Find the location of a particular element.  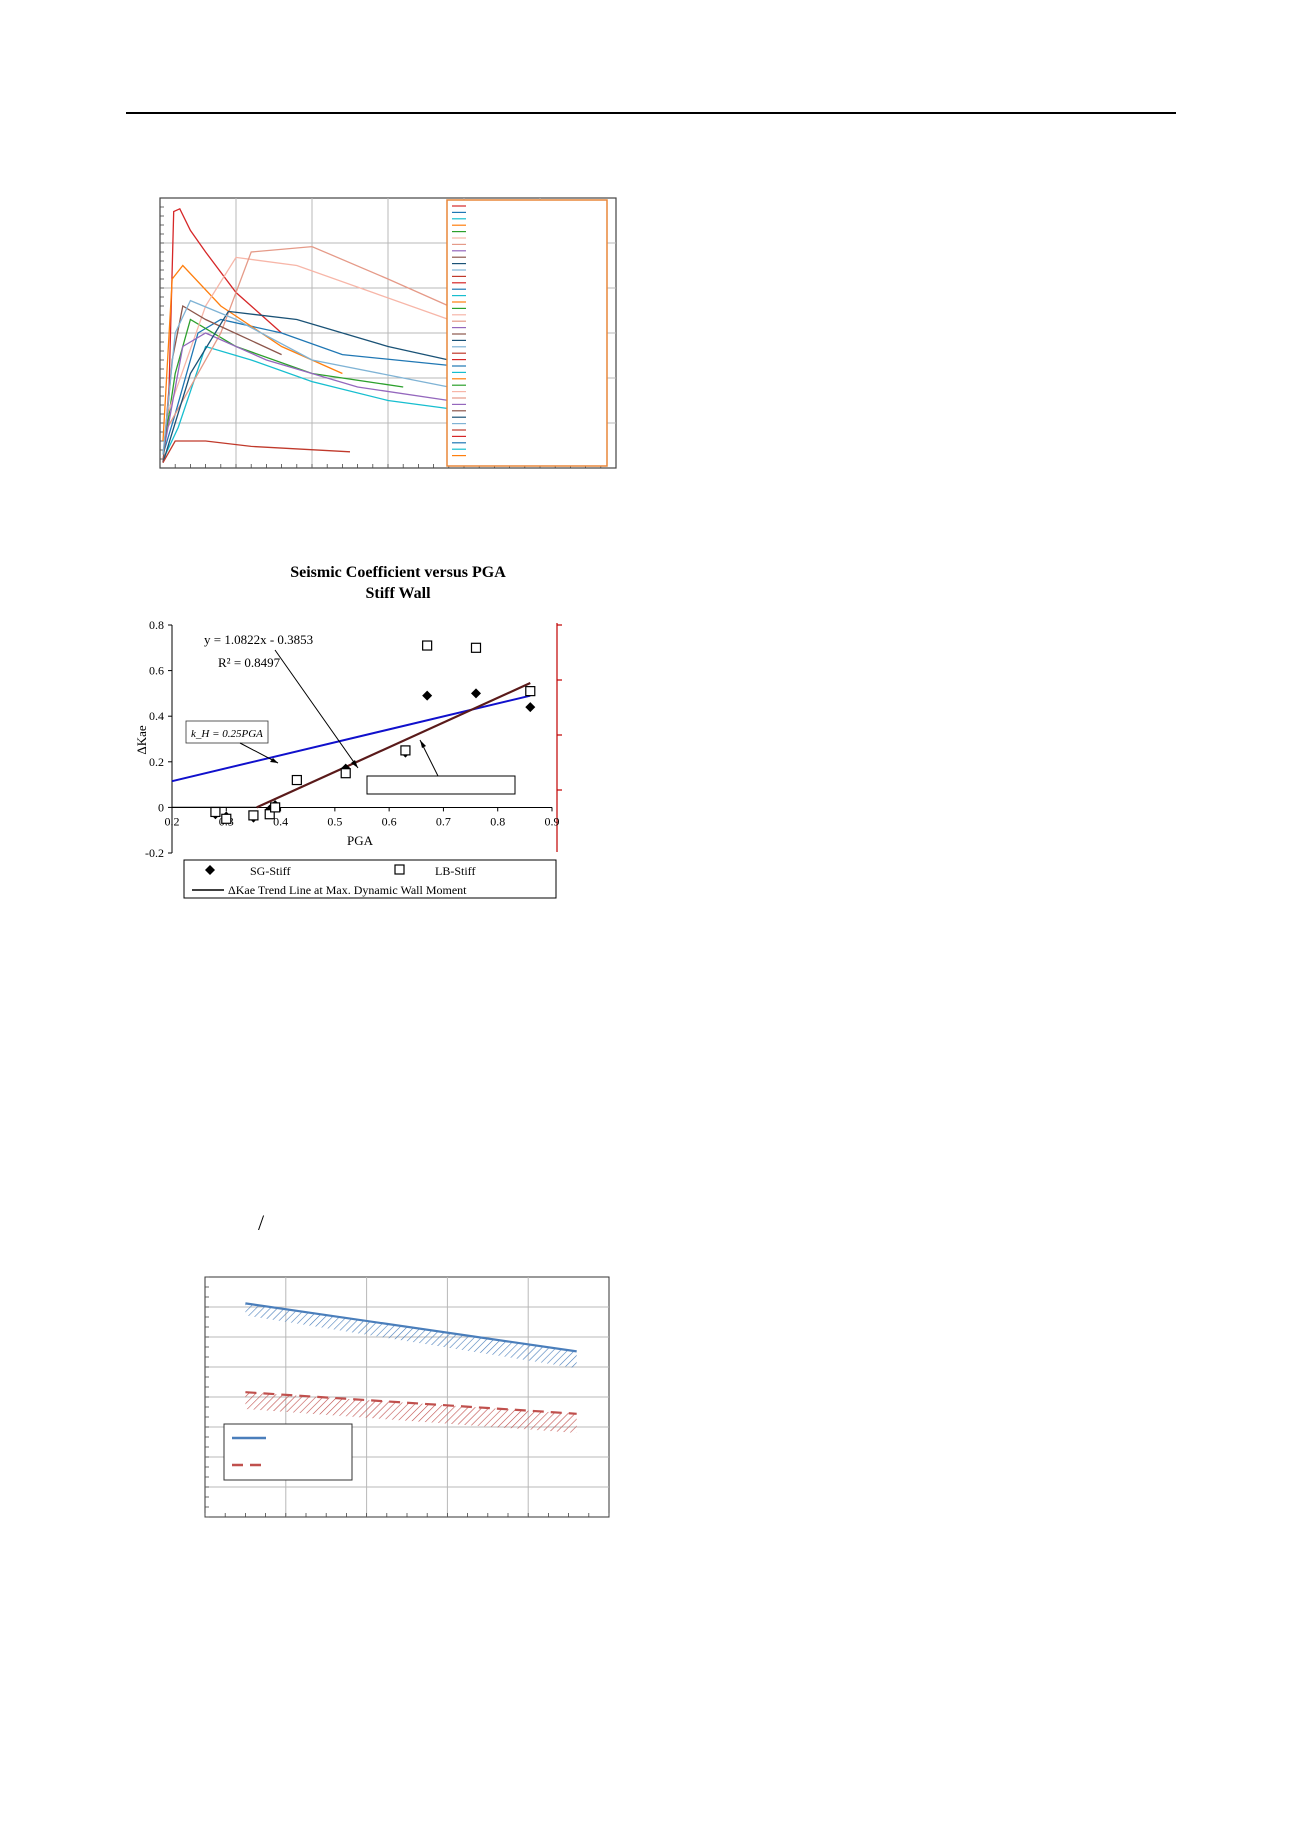

figure-1-legend-swatches is located at coordinates (459, 331).